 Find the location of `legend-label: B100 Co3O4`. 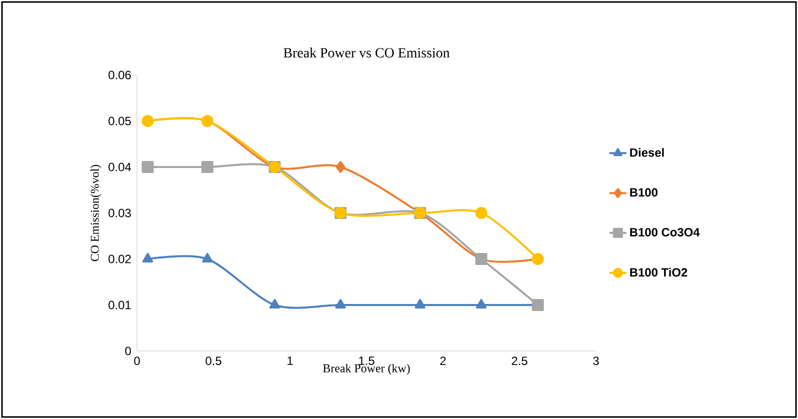

legend-label: B100 Co3O4 is located at coordinates (665, 232).